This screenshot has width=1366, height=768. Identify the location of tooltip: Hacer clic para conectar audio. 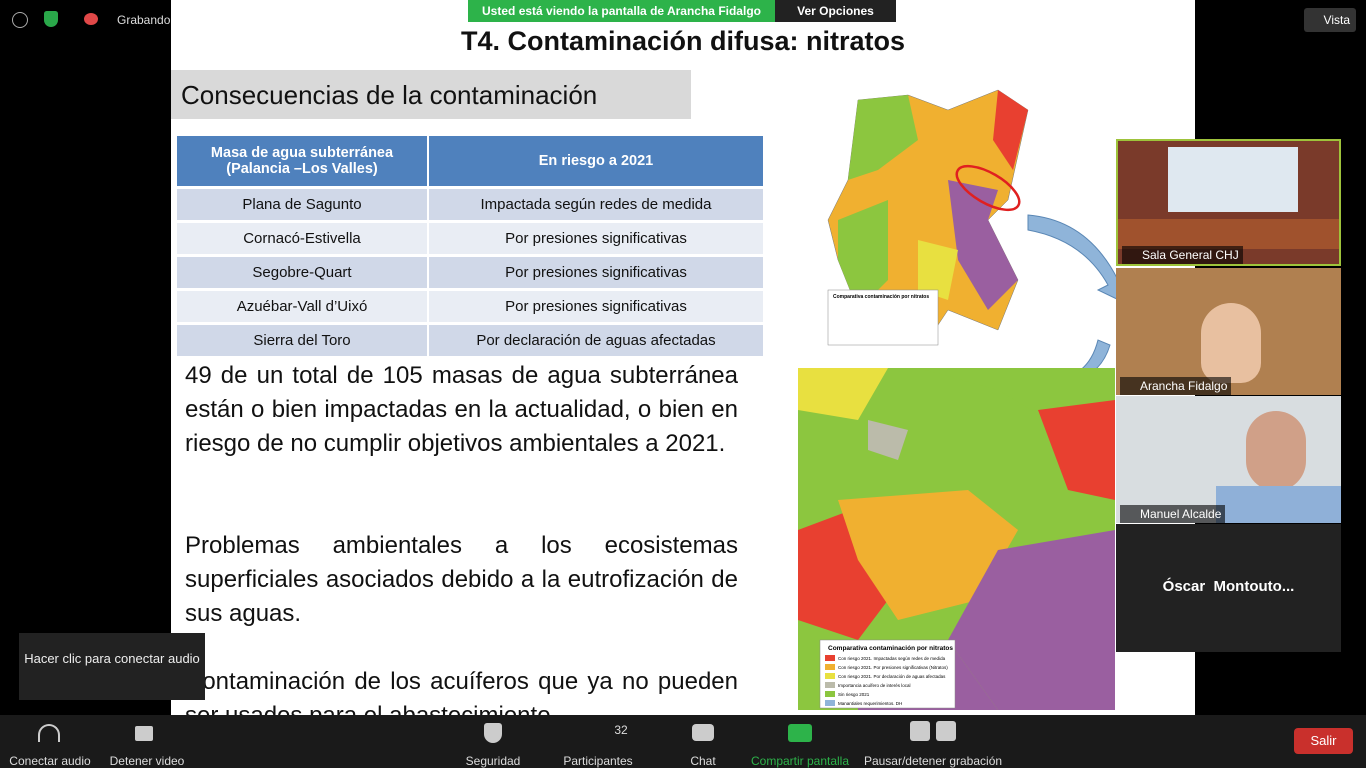
(112, 666).